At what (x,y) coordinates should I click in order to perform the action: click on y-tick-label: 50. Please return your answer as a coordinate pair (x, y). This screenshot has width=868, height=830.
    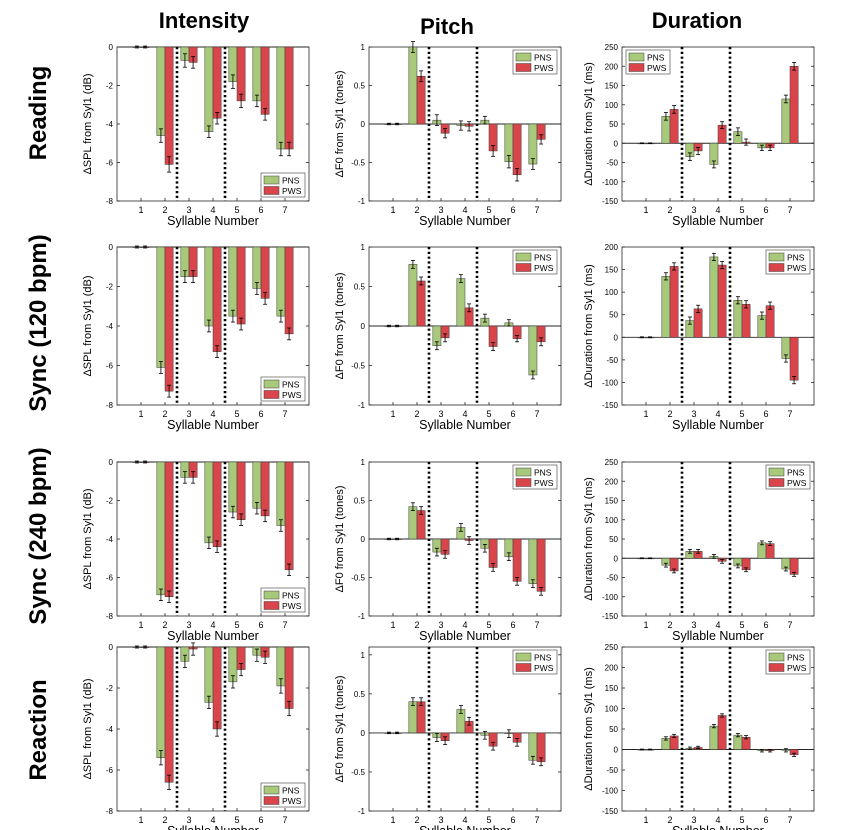
    Looking at the image, I should click on (613, 539).